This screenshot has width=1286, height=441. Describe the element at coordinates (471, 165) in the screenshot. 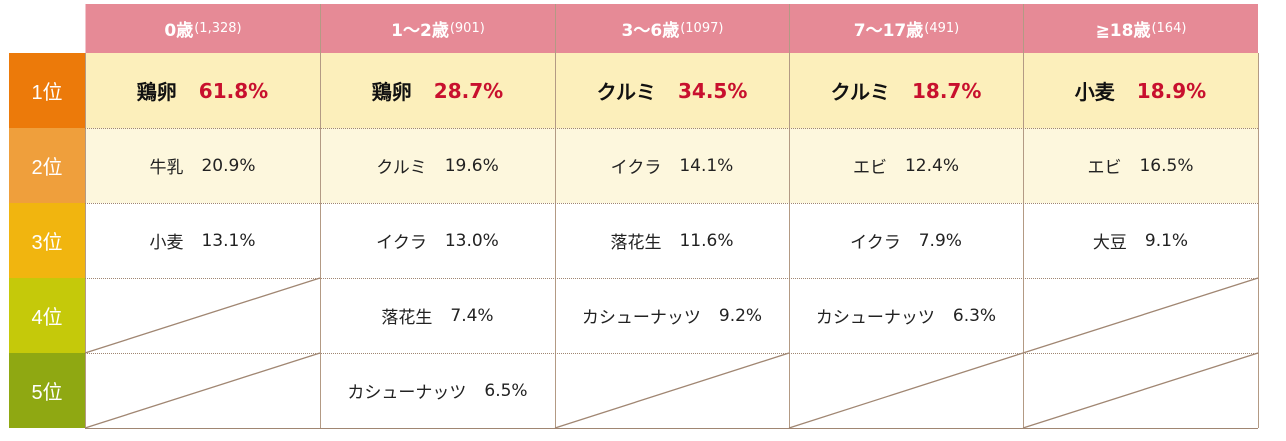

I see `food-percentage: 19.6%` at that location.